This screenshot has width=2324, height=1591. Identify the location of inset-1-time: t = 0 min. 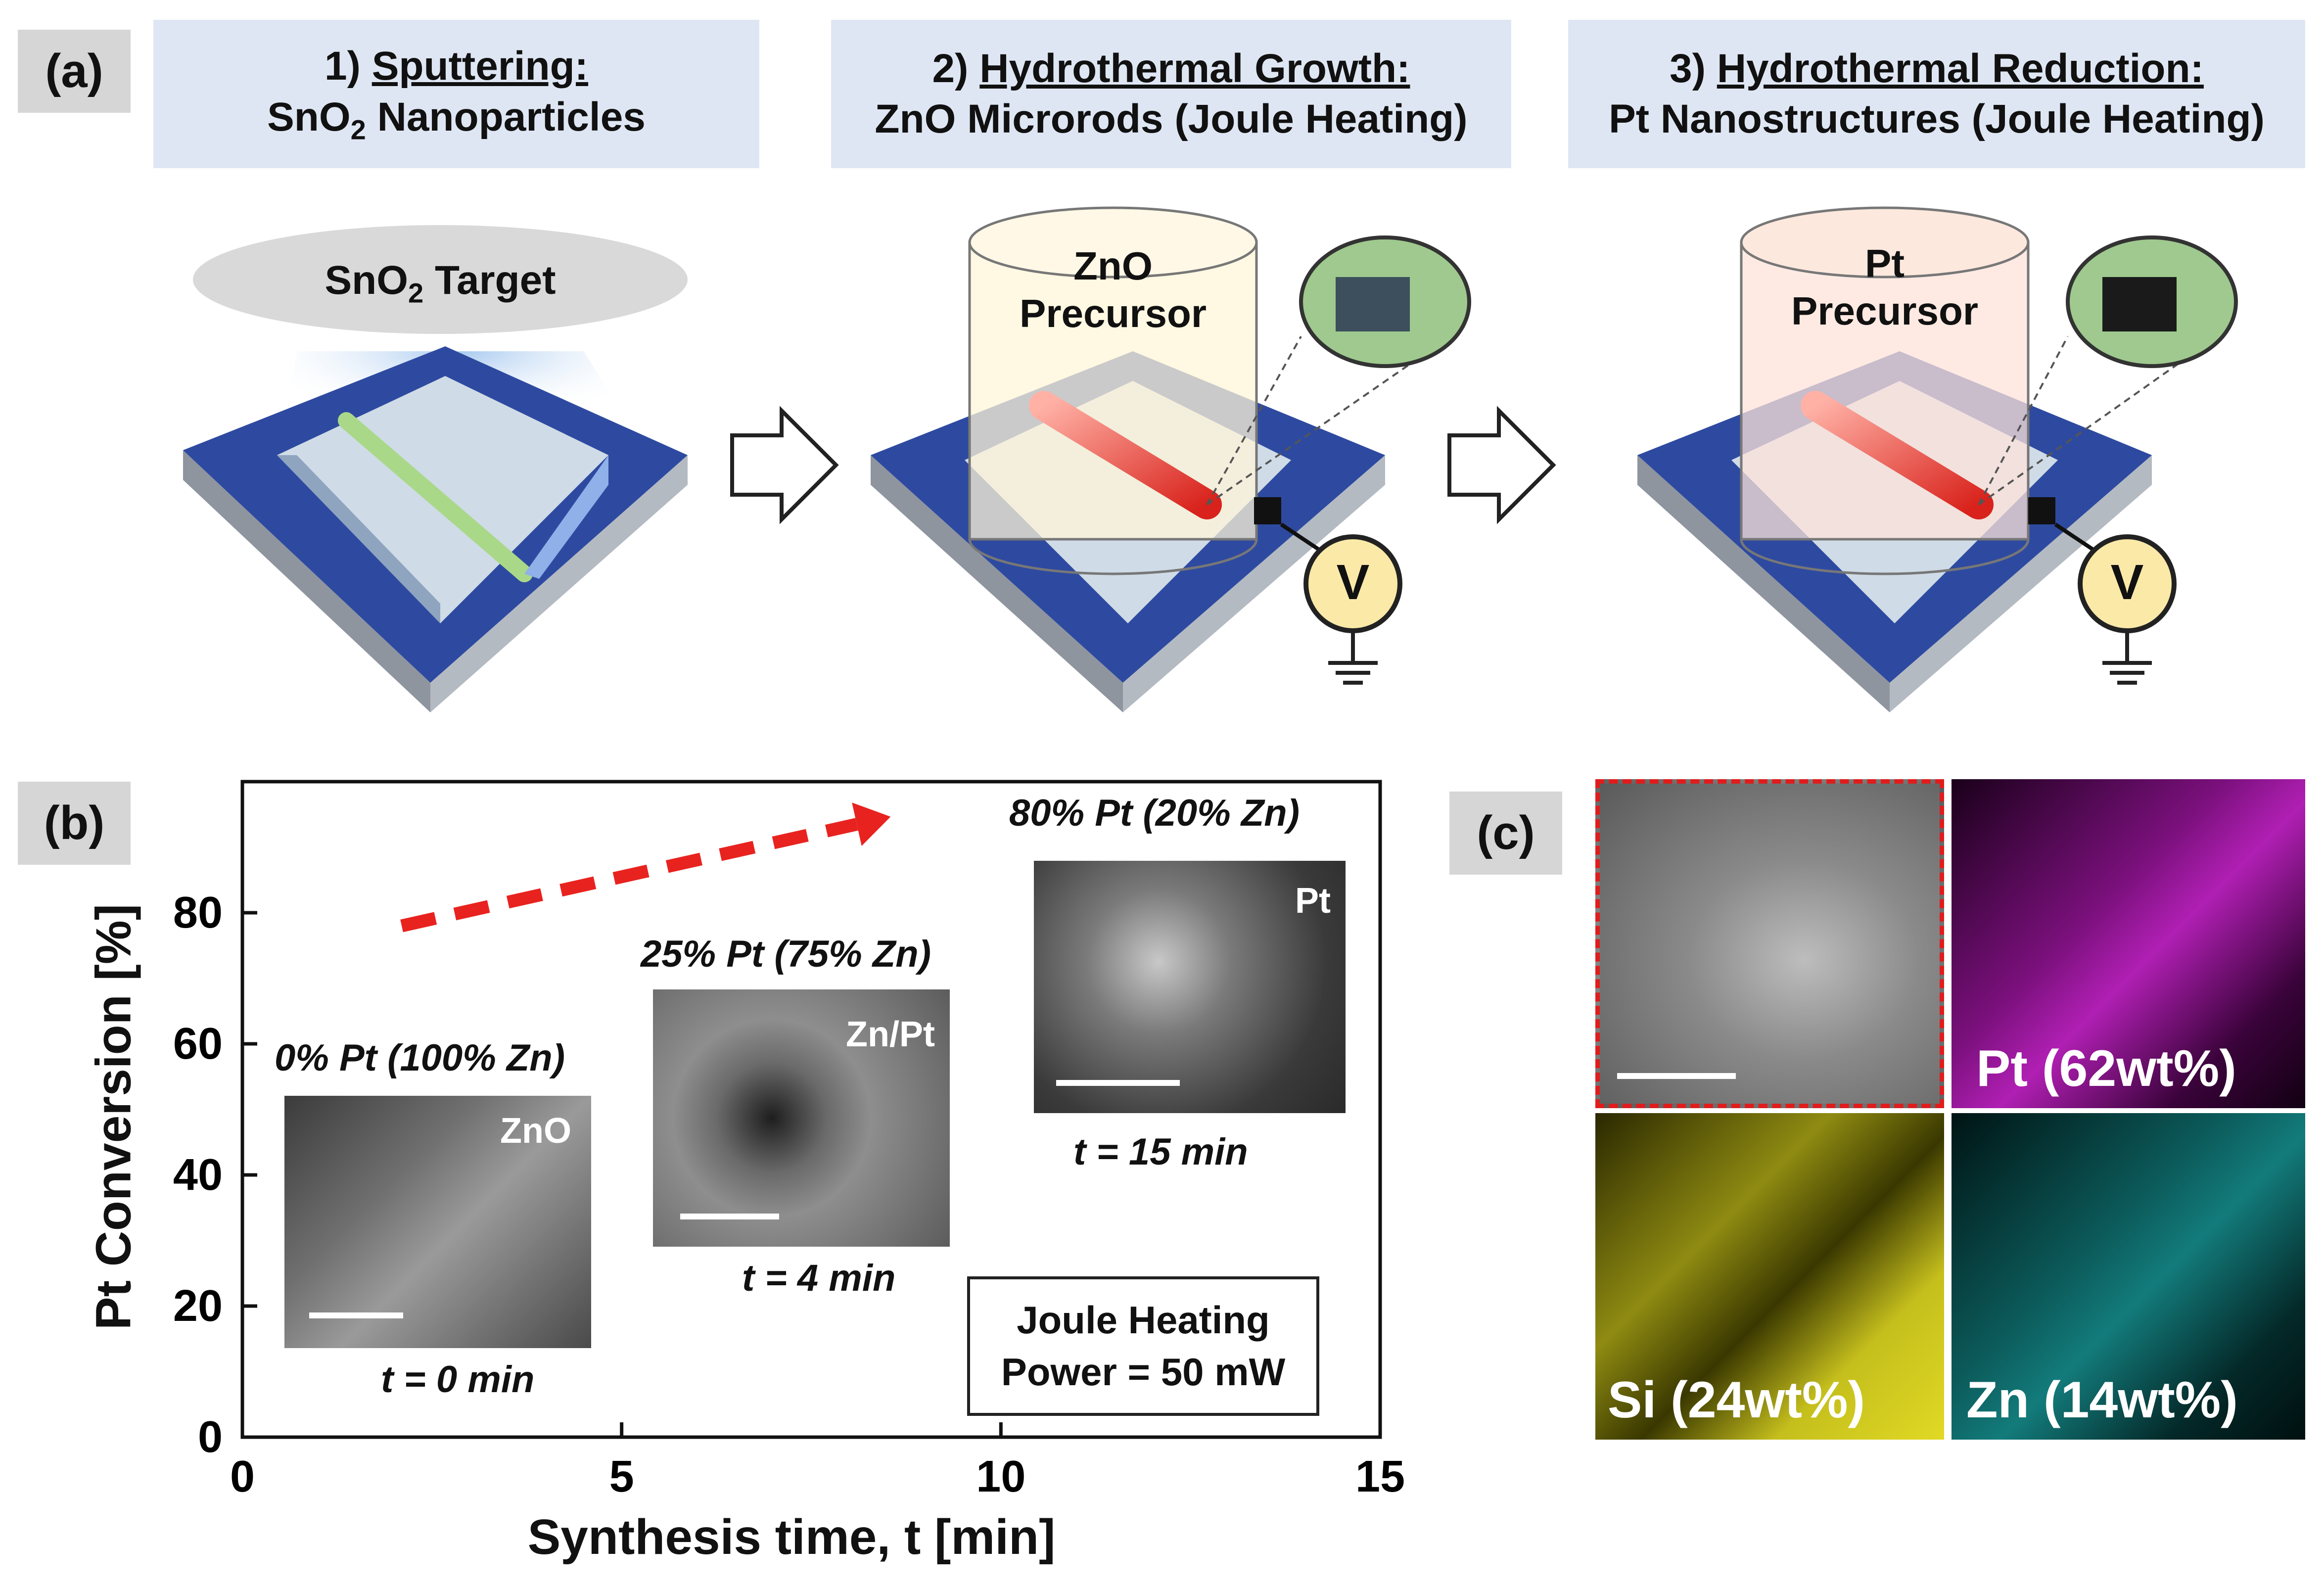
(458, 1380).